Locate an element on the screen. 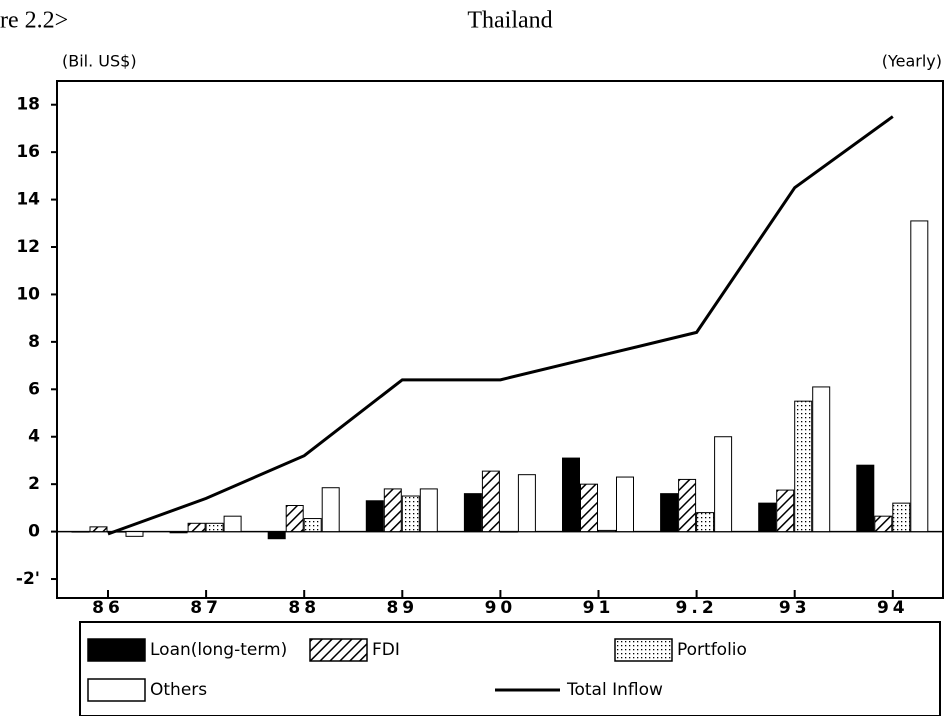  x-tick-label: 94 is located at coordinates (893, 608).